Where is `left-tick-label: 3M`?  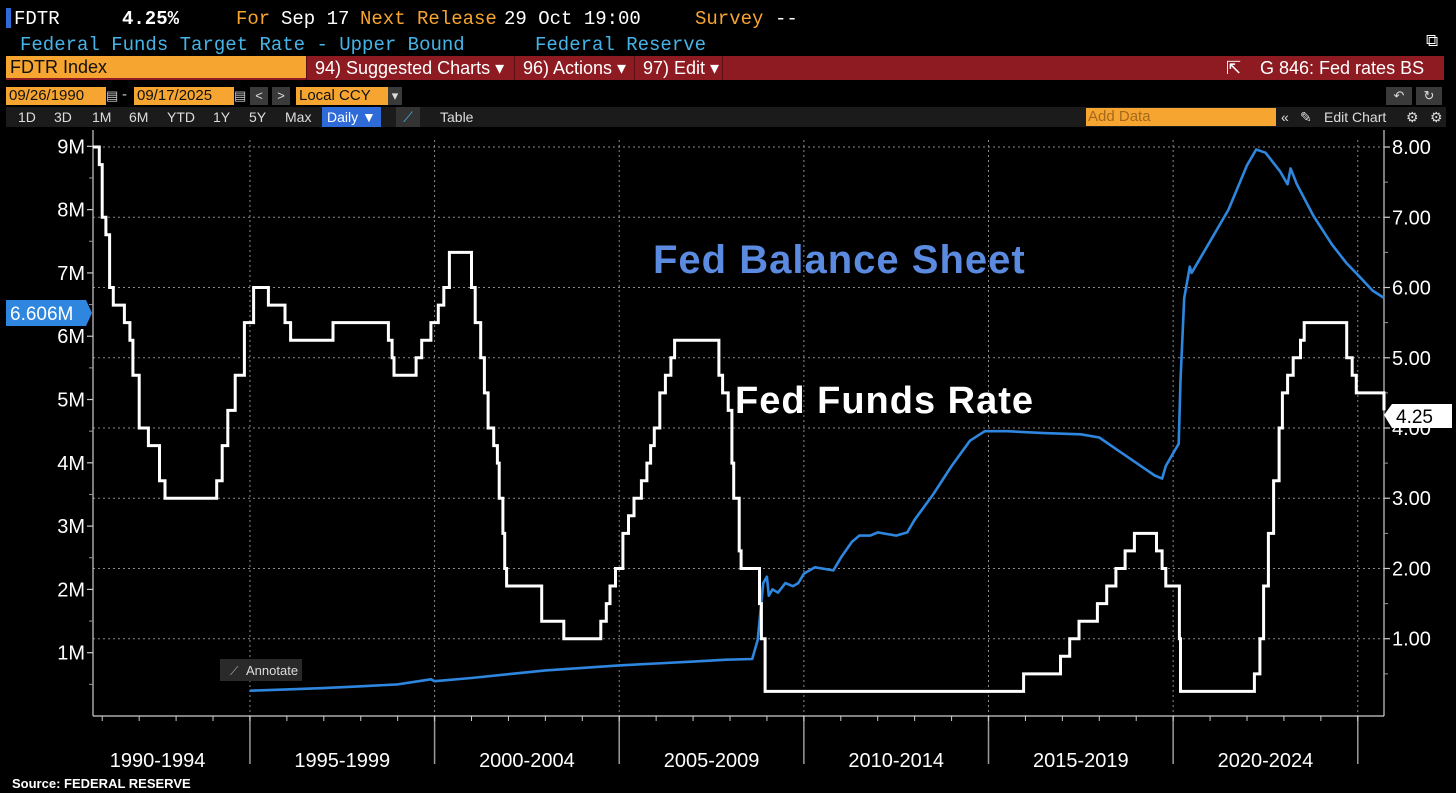 left-tick-label: 3M is located at coordinates (71, 527).